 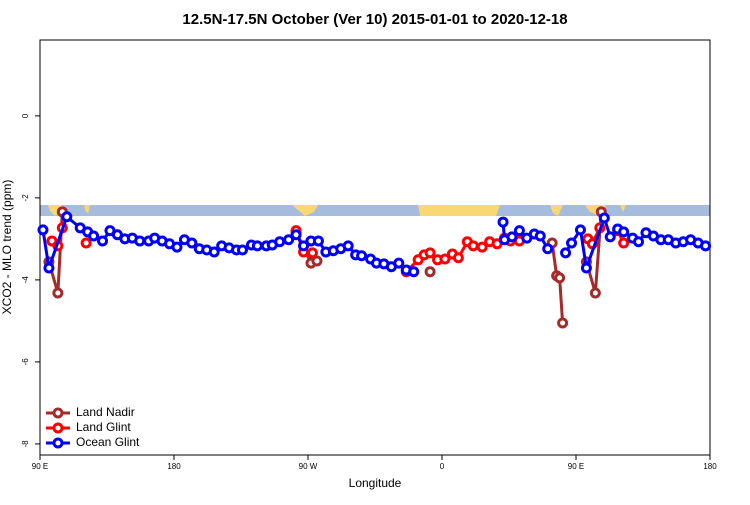 What do you see at coordinates (375, 483) in the screenshot?
I see `x-axis-label: Longitude` at bounding box center [375, 483].